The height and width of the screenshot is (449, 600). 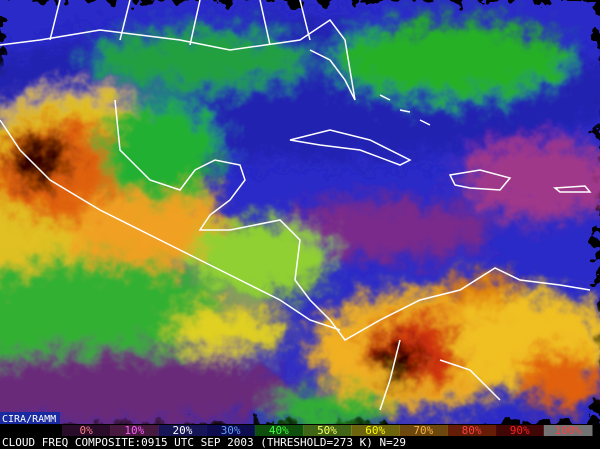 I want to click on legend-label: 90%, so click(x=520, y=430).